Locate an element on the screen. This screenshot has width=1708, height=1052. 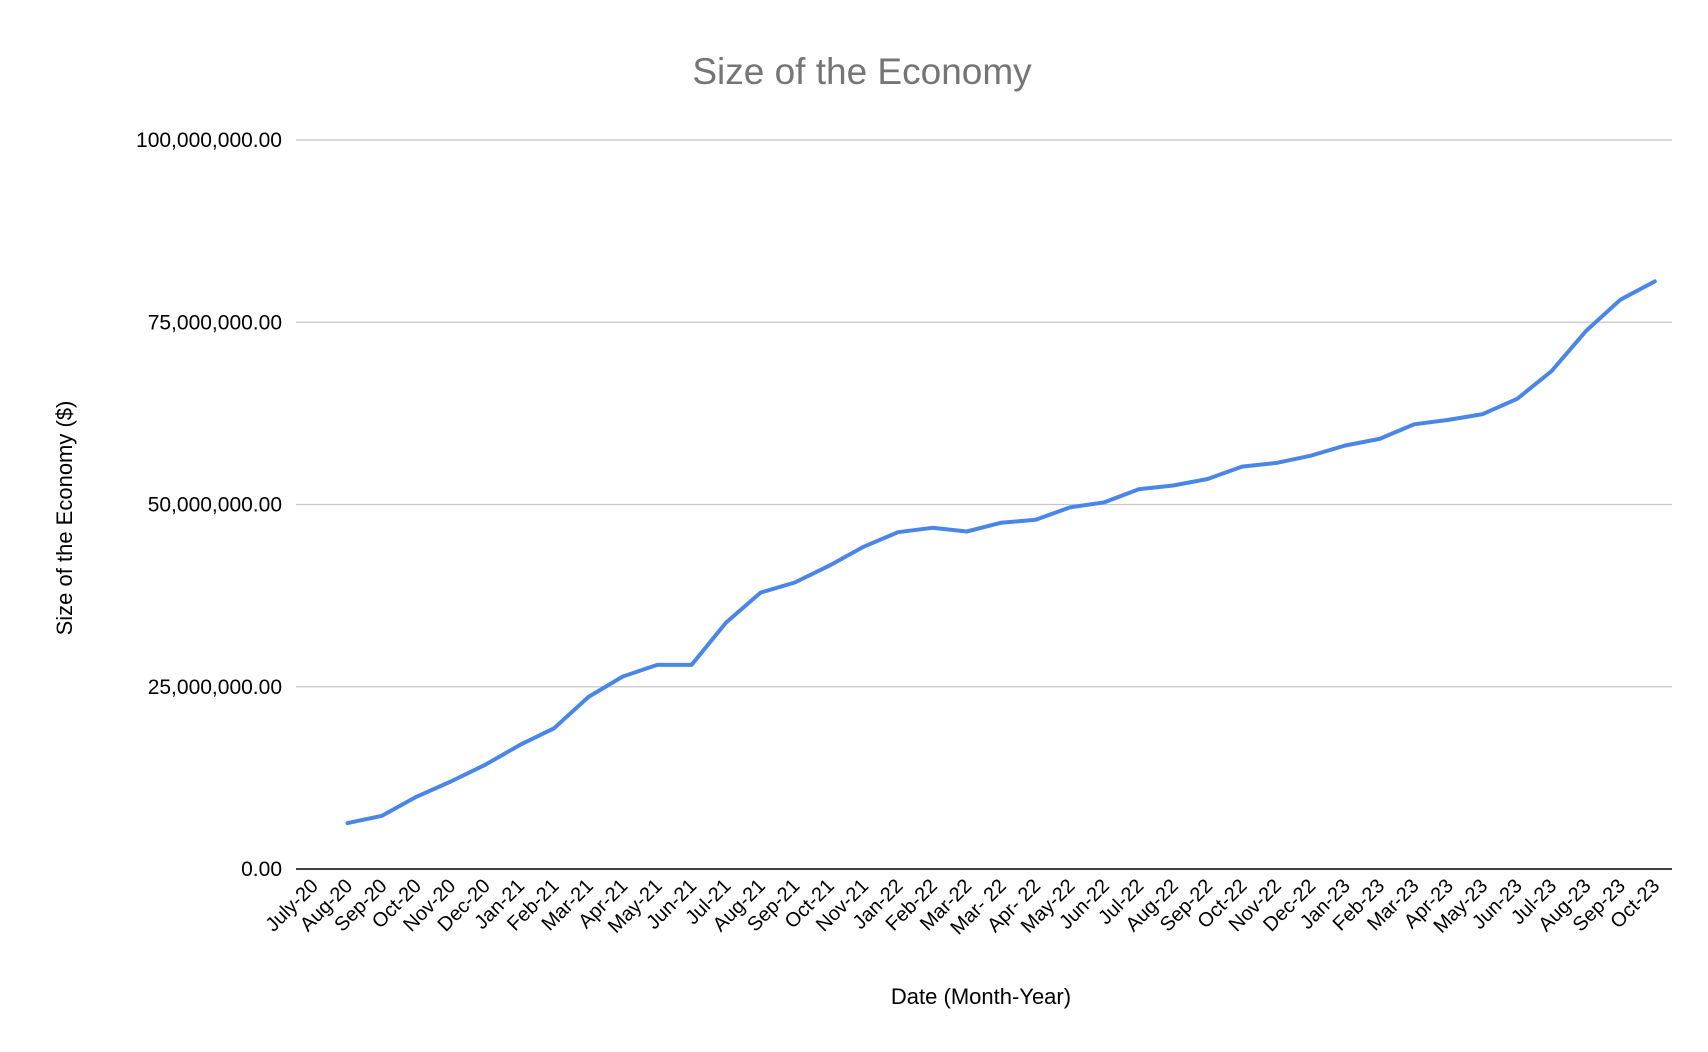
y-tick-label: 0.00 is located at coordinates (261, 869).